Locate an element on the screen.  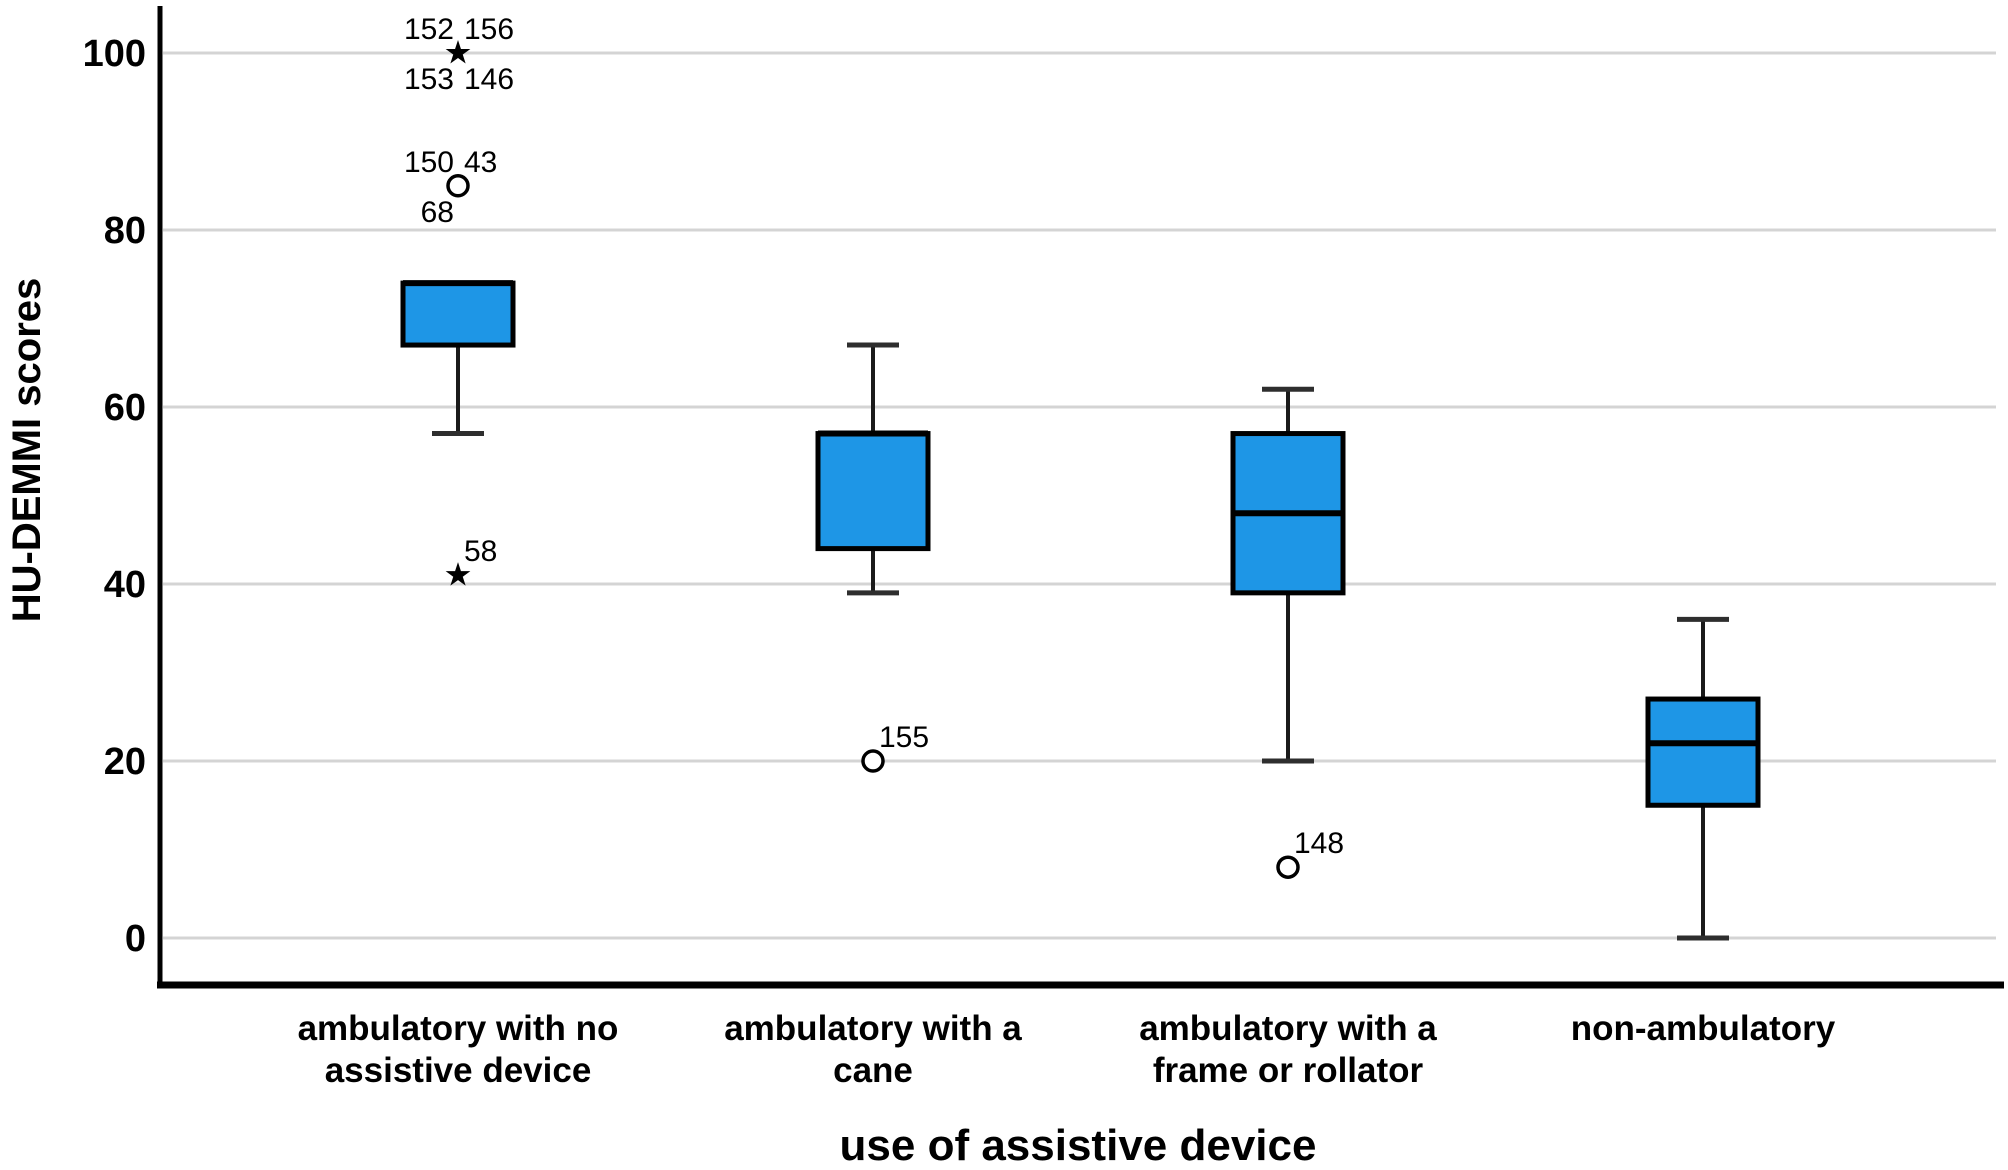
outlier-case-label: 153 is located at coordinates (429, 79).